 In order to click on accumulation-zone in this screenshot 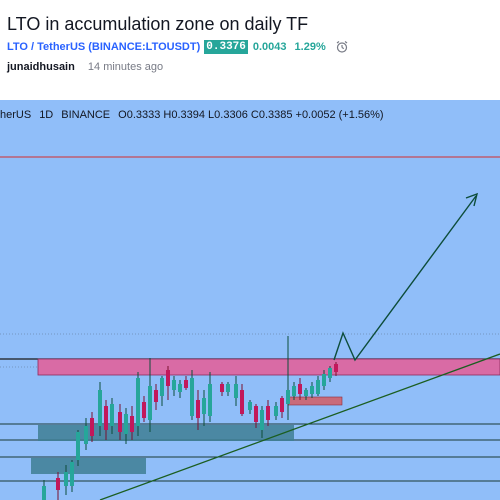, I will do `click(166, 433)`.